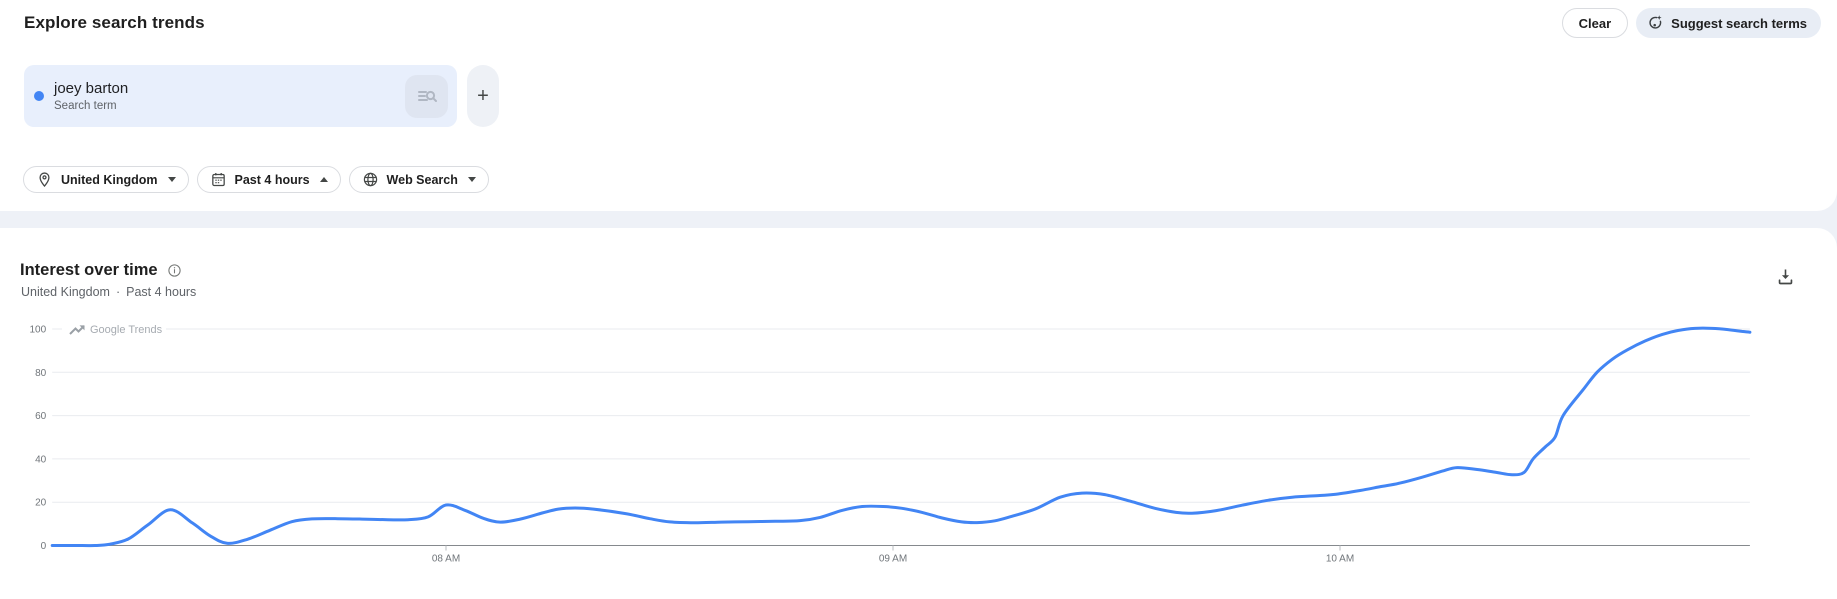 This screenshot has width=1837, height=599. I want to click on region-filter-label: United Kingdom, so click(109, 179).